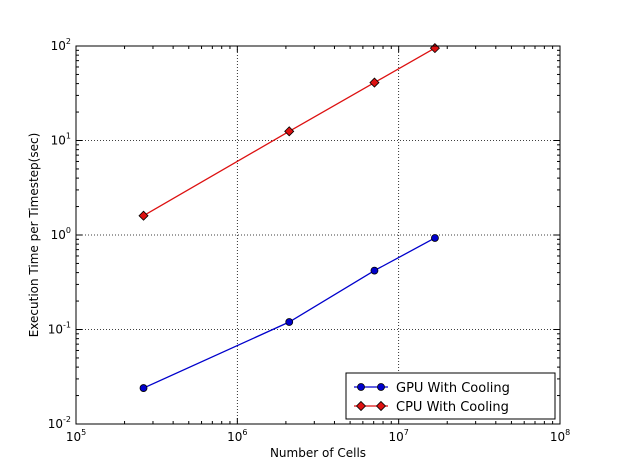 The width and height of the screenshot is (623, 470). What do you see at coordinates (453, 388) in the screenshot?
I see `legend-label: GPU With Cooling` at bounding box center [453, 388].